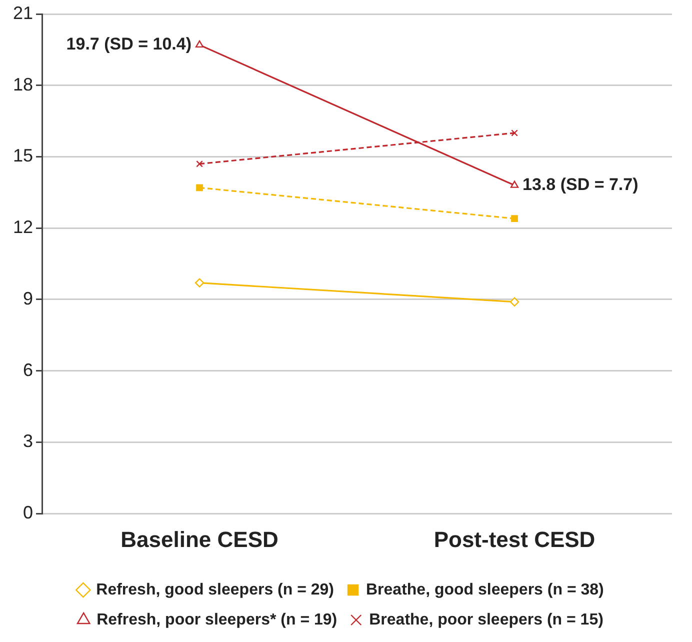 The height and width of the screenshot is (642, 692). Describe the element at coordinates (23, 156) in the screenshot. I see `y-tick-label: 15` at that location.